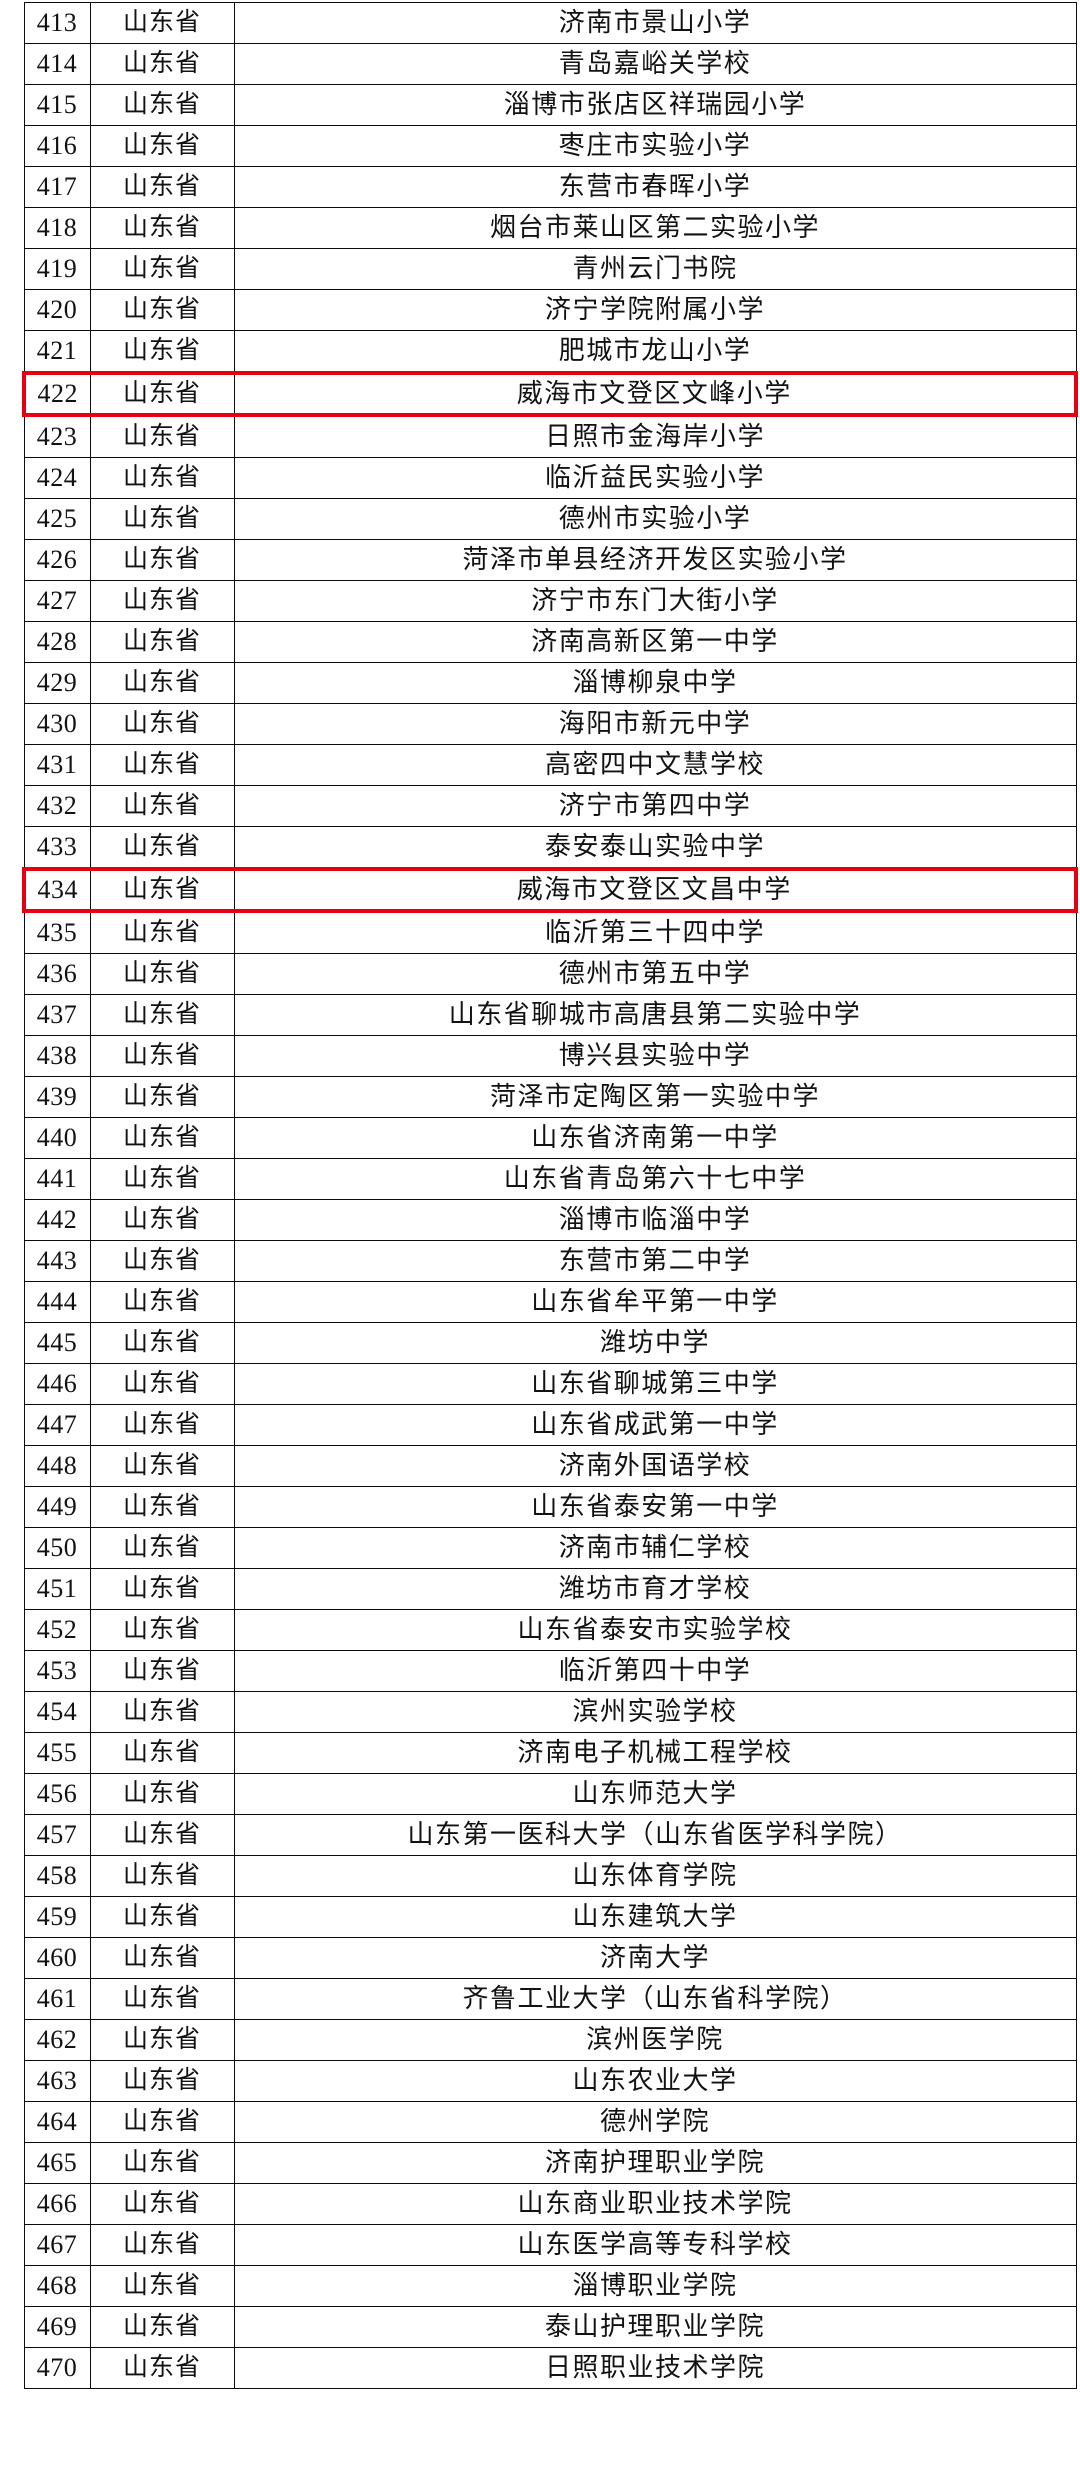 This screenshot has width=1080, height=2468. I want to click on cell-index: 414, so click(57, 64).